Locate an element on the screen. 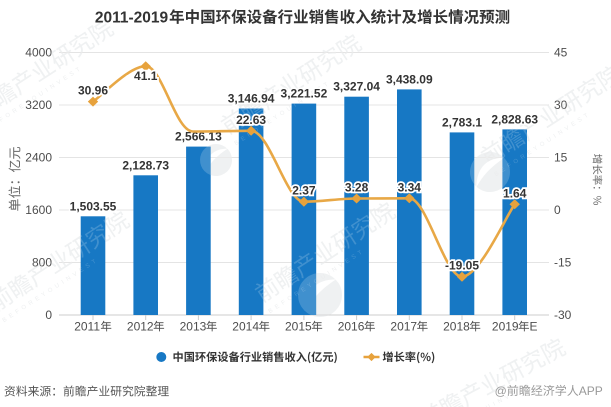  svg-text: 15 is located at coordinates (561, 158).